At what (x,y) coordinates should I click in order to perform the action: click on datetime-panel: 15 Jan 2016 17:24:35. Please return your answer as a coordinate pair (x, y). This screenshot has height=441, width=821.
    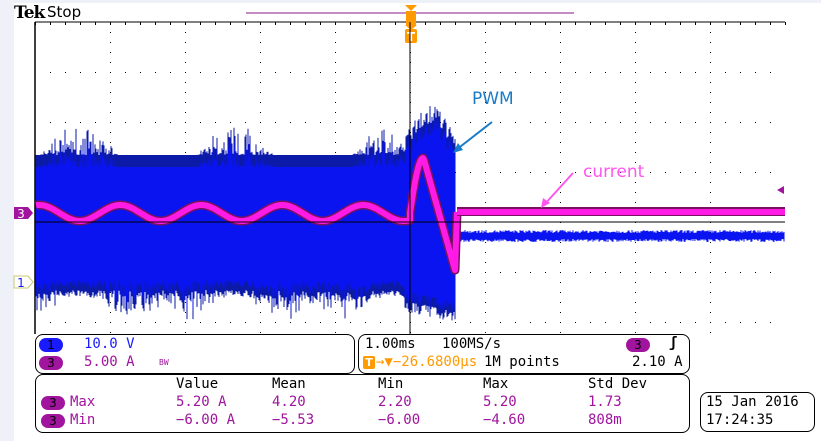
    Looking at the image, I should click on (757, 412).